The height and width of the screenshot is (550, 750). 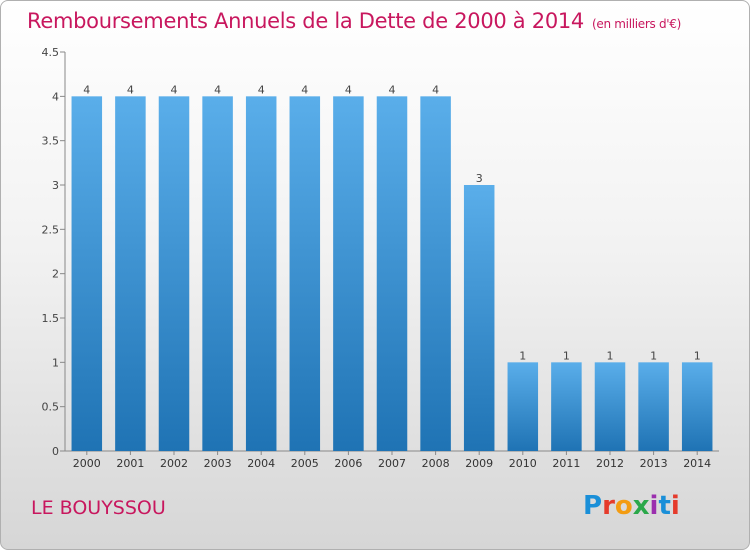 What do you see at coordinates (654, 463) in the screenshot?
I see `x-tick-label: 2013` at bounding box center [654, 463].